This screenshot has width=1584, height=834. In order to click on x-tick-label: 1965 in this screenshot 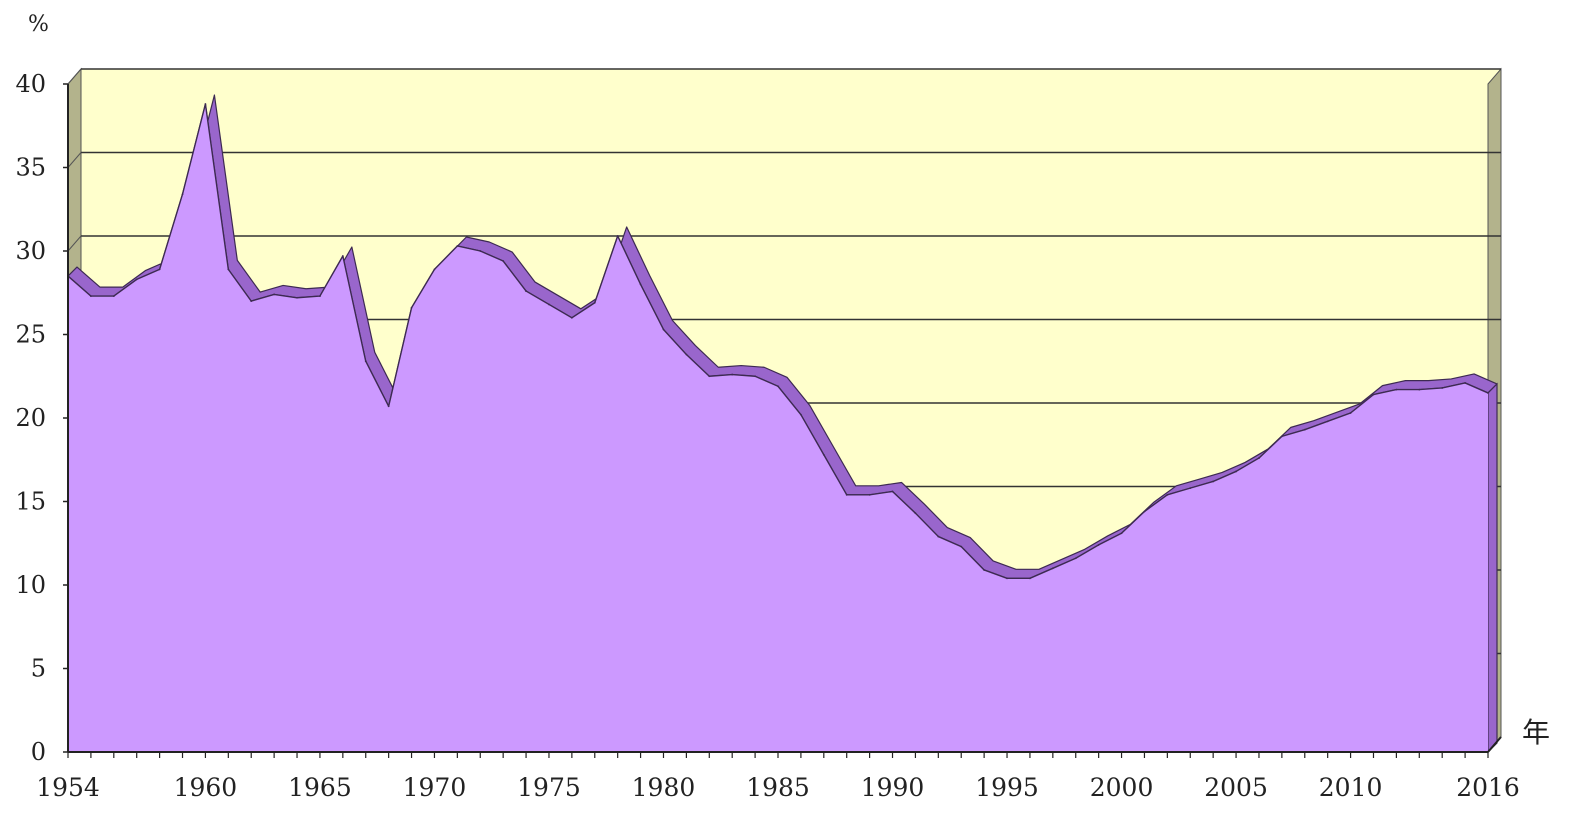, I will do `click(320, 787)`.